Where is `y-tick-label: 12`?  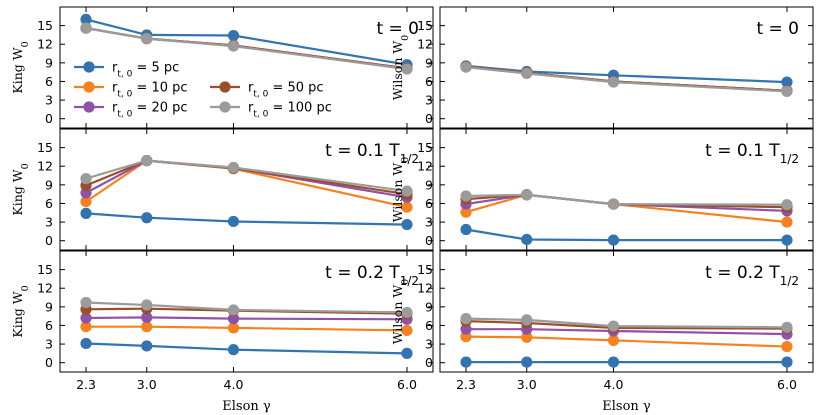 y-tick-label: 12 is located at coordinates (425, 166).